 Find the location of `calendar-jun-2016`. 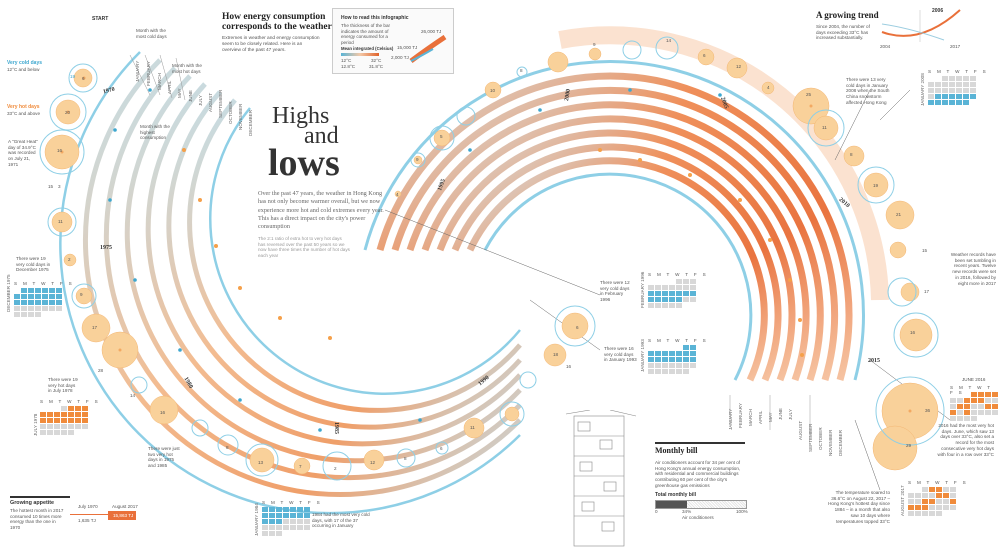

calendar-jun-2016 is located at coordinates (974, 406).